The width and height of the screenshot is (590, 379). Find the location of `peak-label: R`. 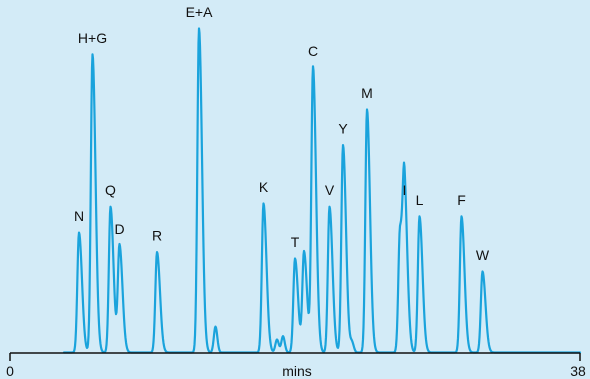

peak-label: R is located at coordinates (157, 236).